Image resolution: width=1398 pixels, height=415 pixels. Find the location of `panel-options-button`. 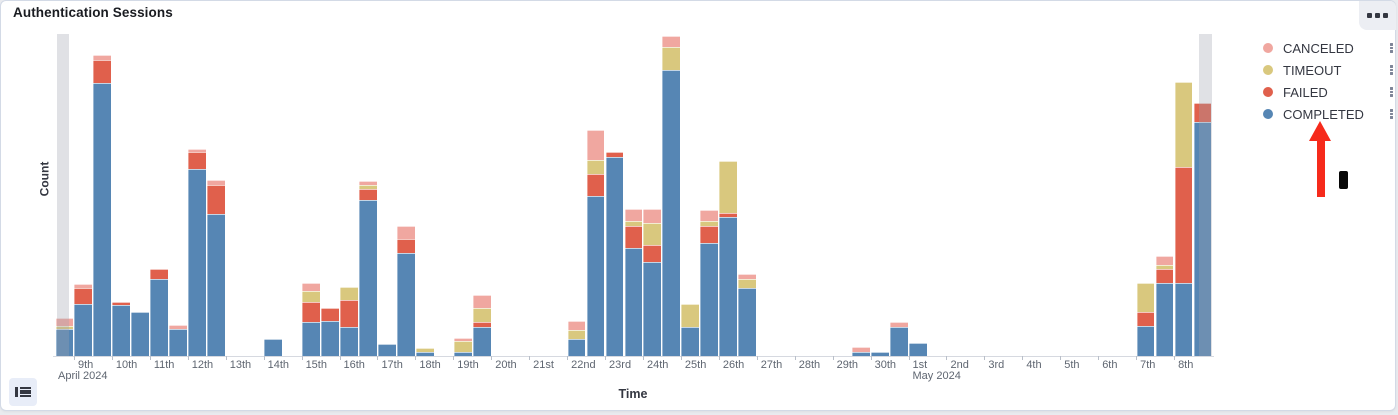

panel-options-button is located at coordinates (1377, 15).